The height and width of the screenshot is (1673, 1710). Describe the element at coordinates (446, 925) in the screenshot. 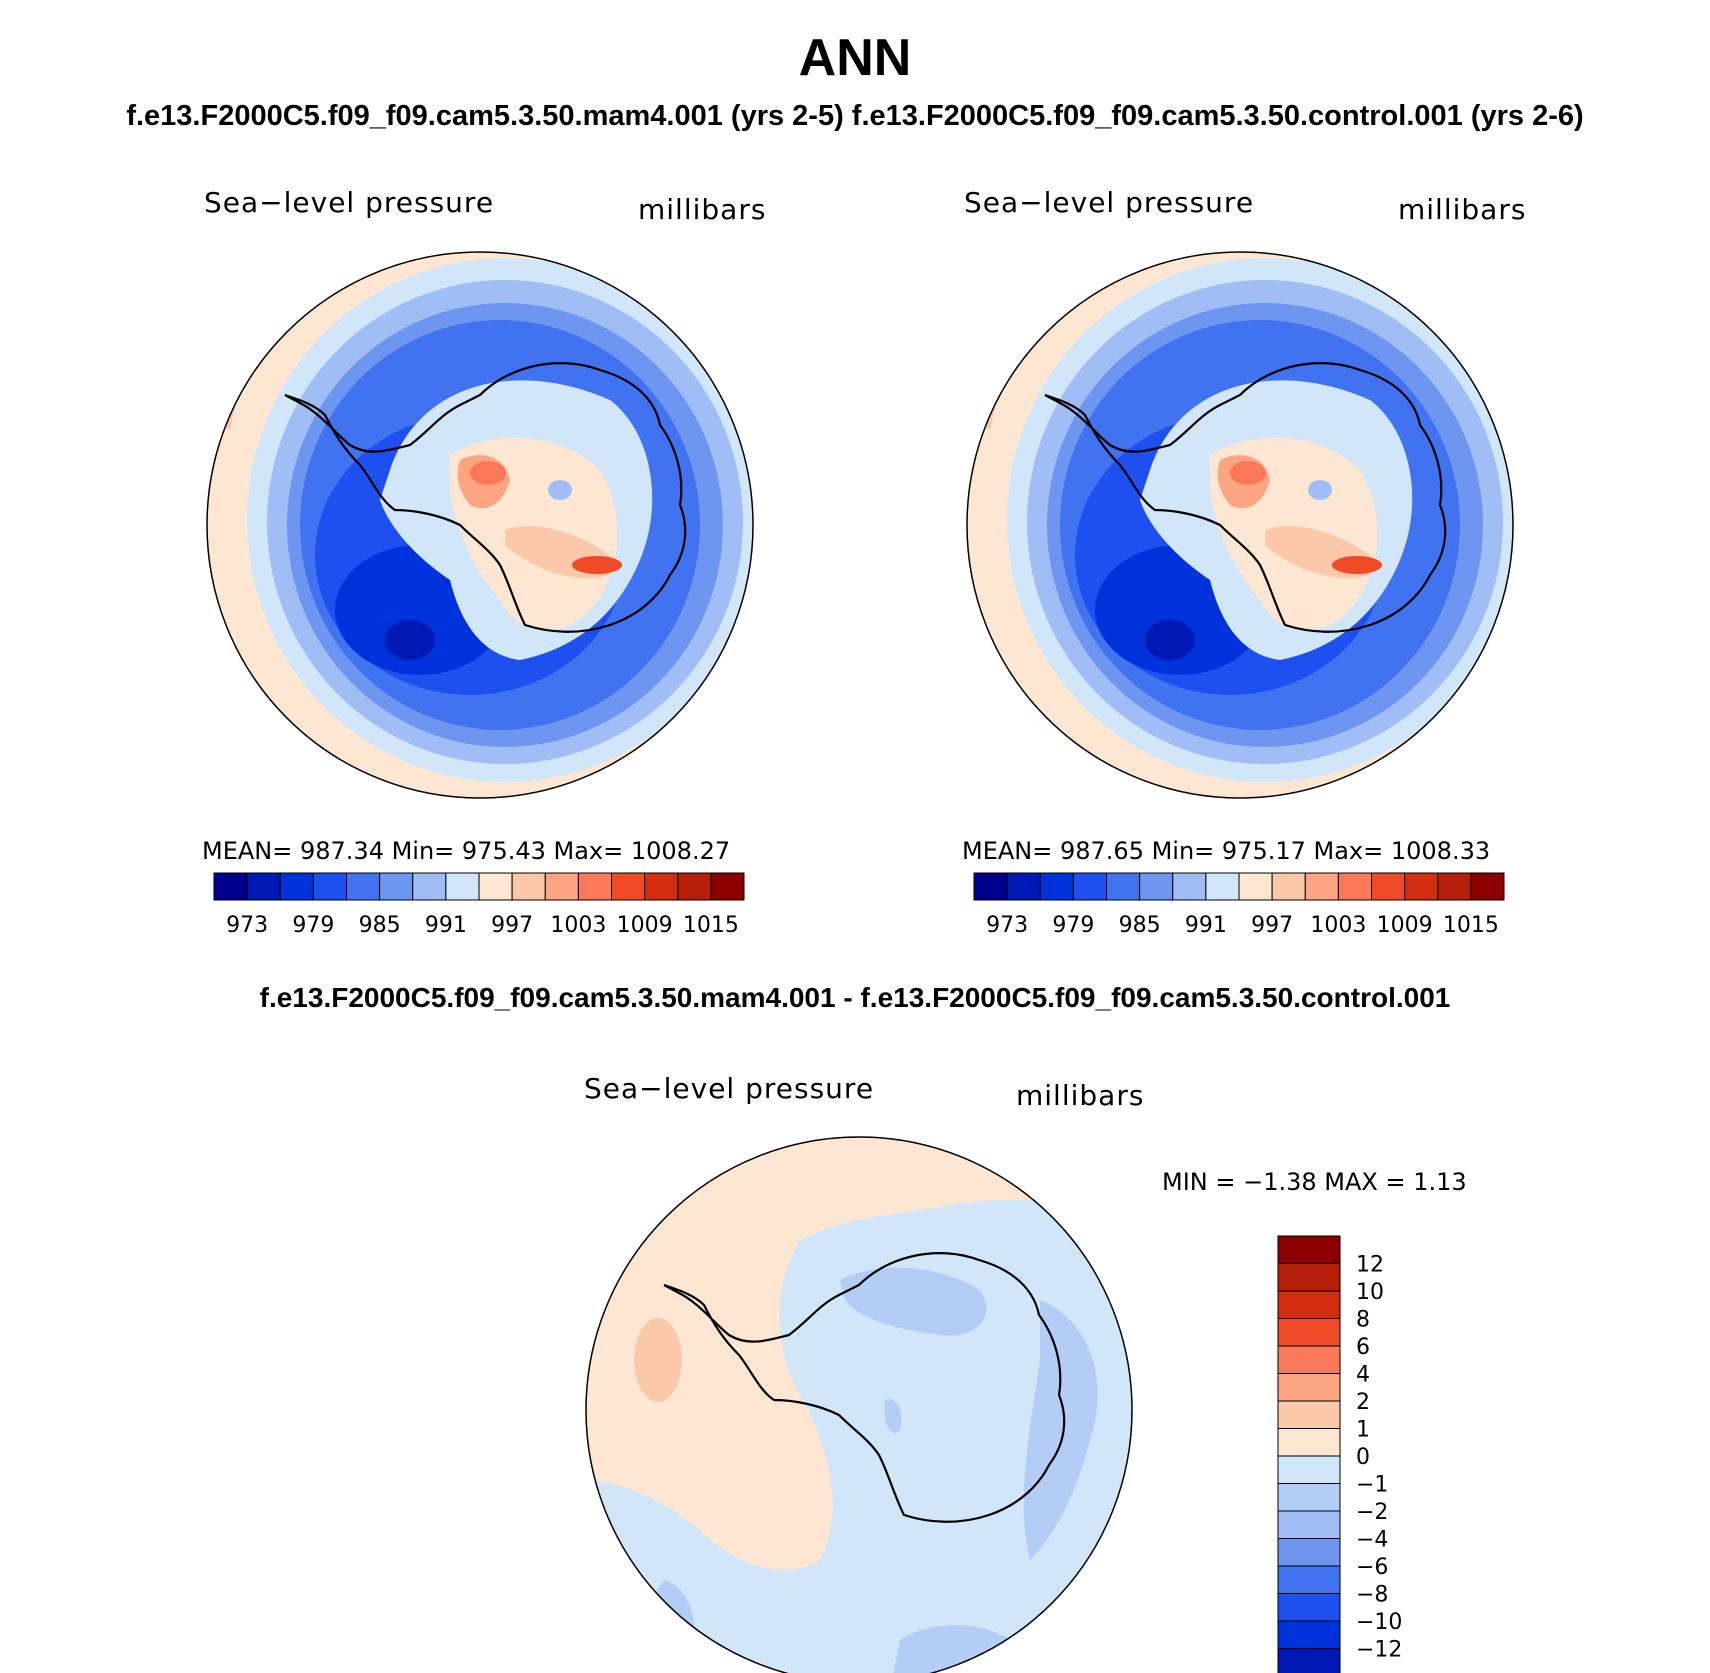

I see `panel1-colorbar-tick-label: 991` at that location.